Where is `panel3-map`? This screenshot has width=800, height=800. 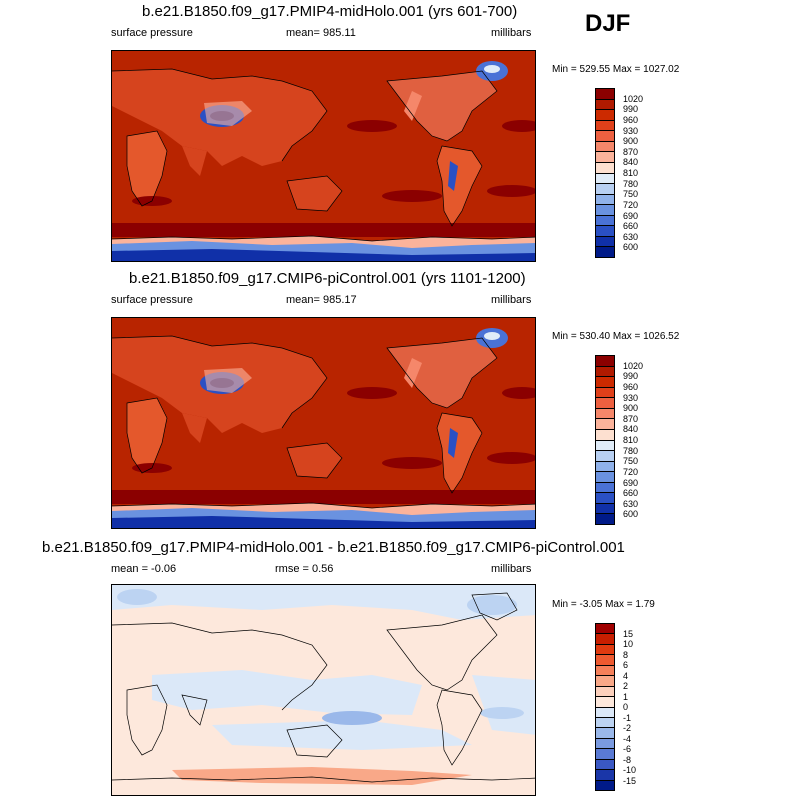 panel3-map is located at coordinates (323, 690).